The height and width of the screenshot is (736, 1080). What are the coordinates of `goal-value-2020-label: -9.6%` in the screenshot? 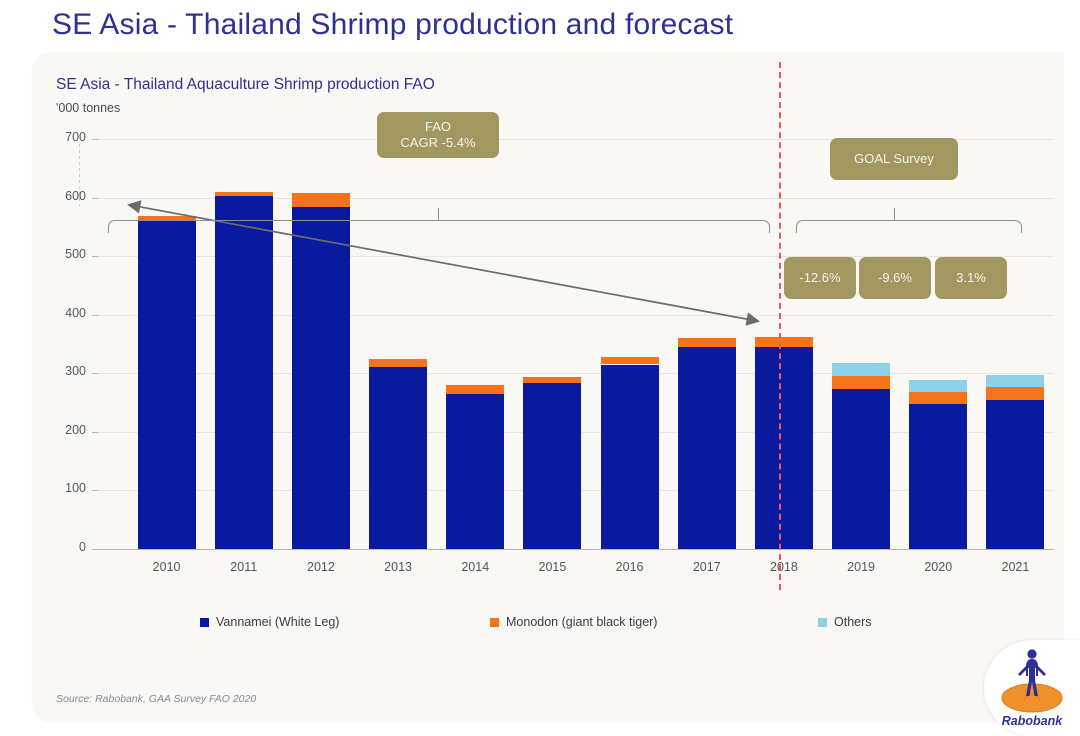 It's located at (895, 277).